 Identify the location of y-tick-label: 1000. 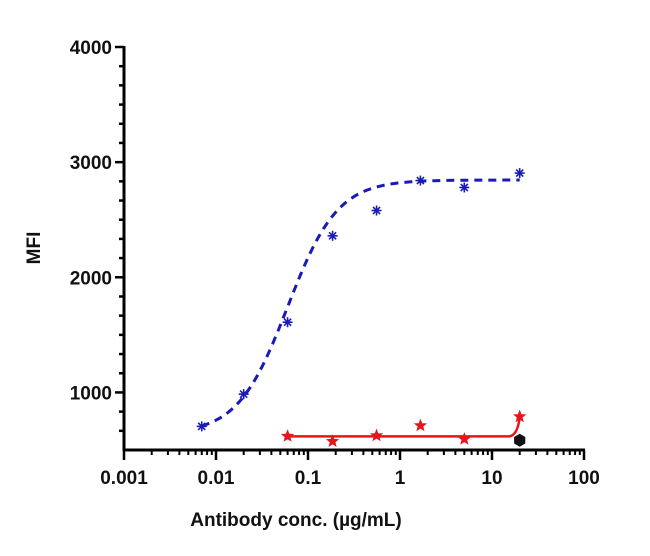
(91, 393).